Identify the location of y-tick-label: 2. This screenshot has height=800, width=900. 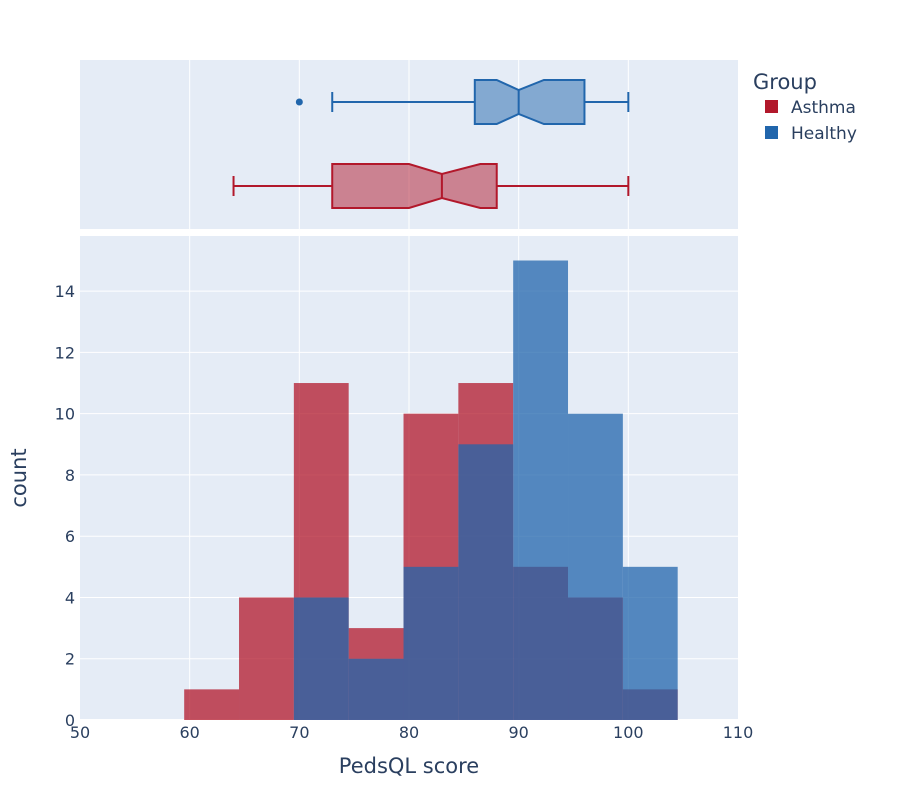
(70, 659).